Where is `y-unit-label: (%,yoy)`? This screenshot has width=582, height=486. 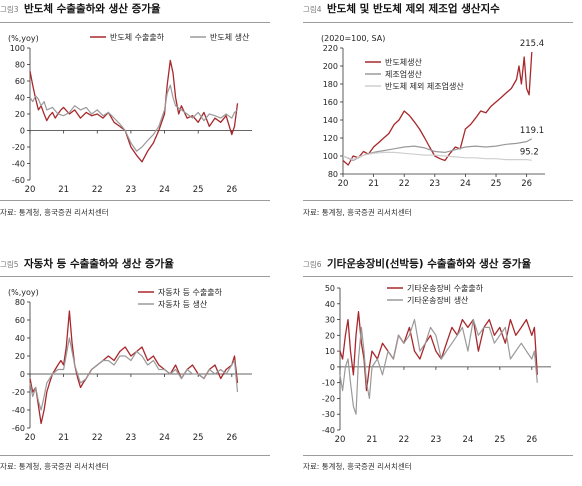 y-unit-label: (%,yoy) is located at coordinates (23, 292).